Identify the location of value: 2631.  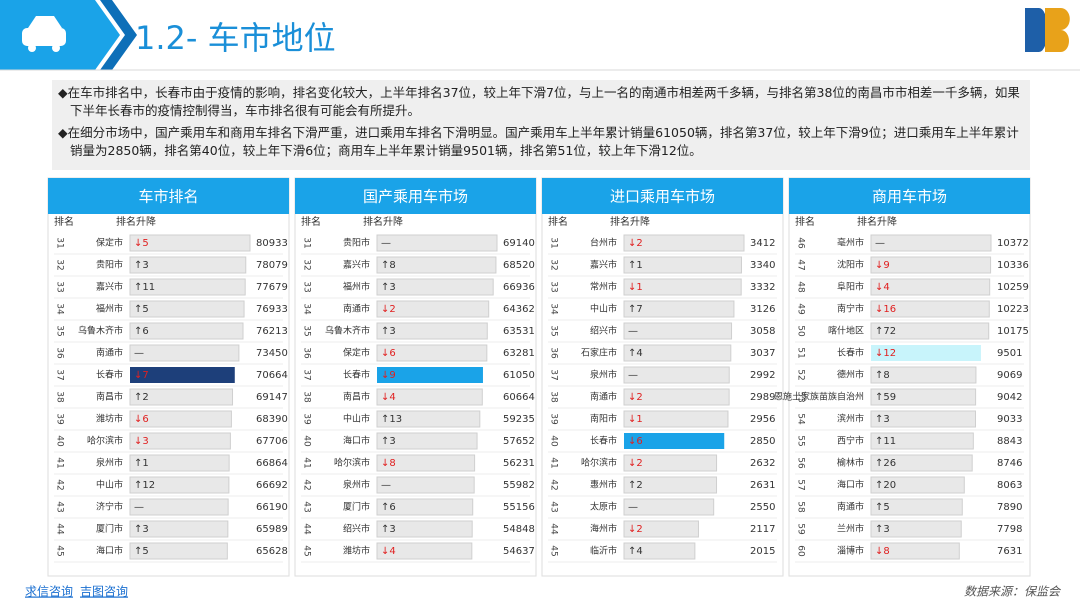
(762, 485).